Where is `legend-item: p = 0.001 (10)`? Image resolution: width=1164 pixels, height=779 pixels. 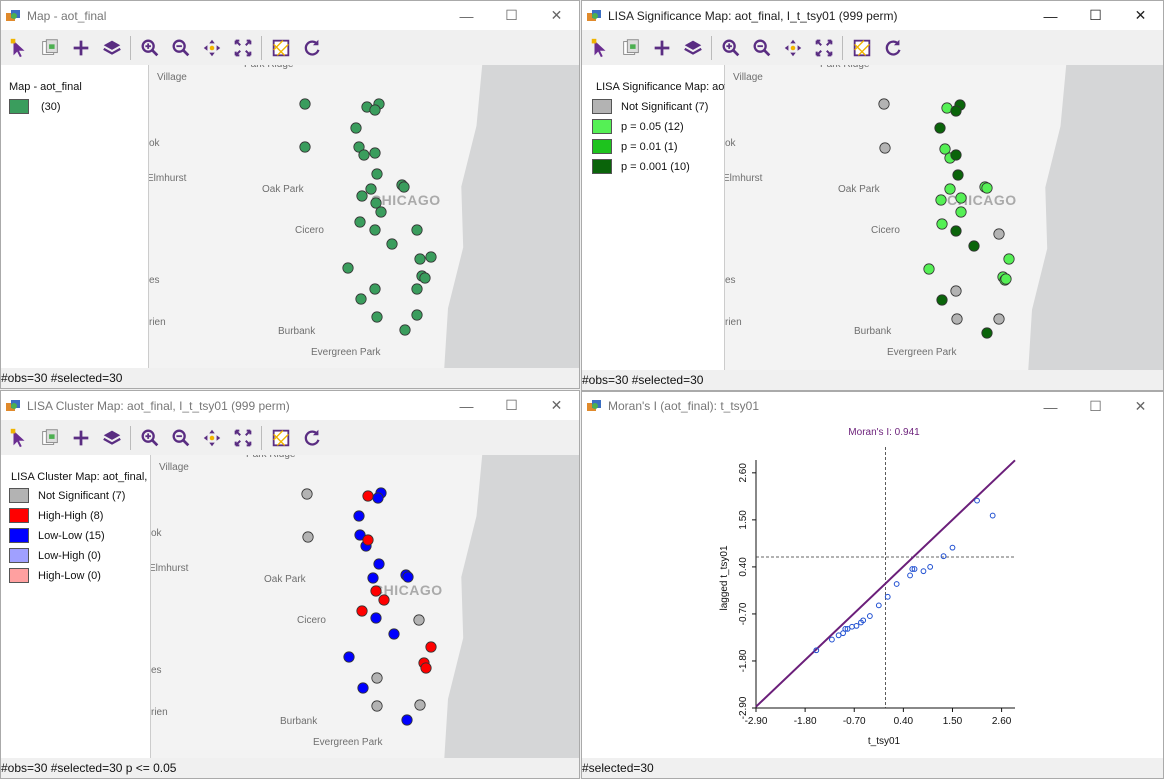 legend-item: p = 0.001 (10) is located at coordinates (641, 166).